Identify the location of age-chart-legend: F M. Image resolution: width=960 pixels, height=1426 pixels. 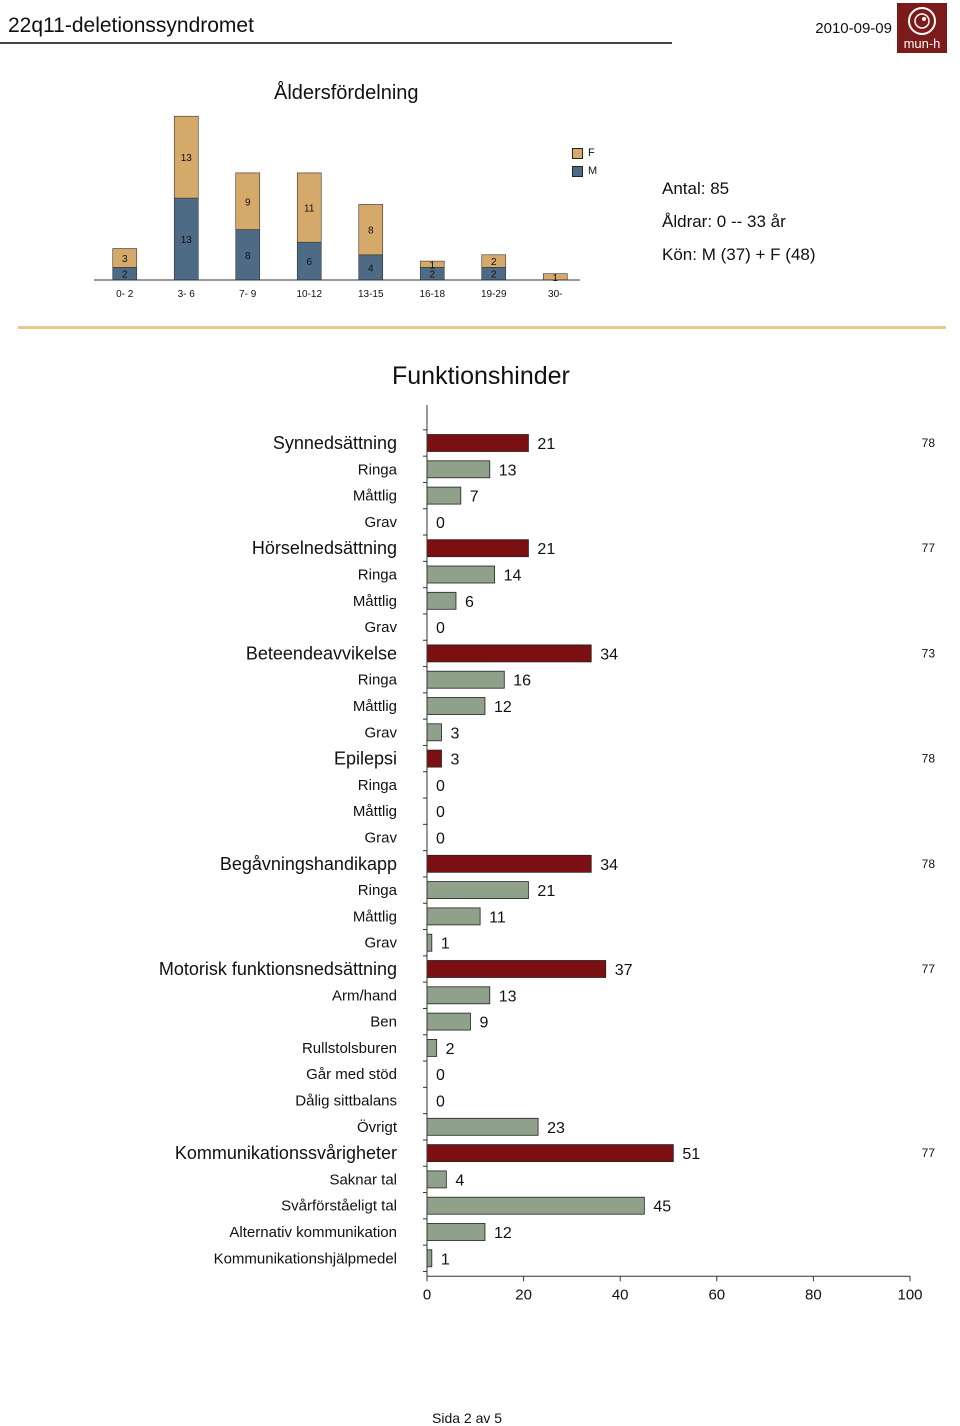
(584, 162).